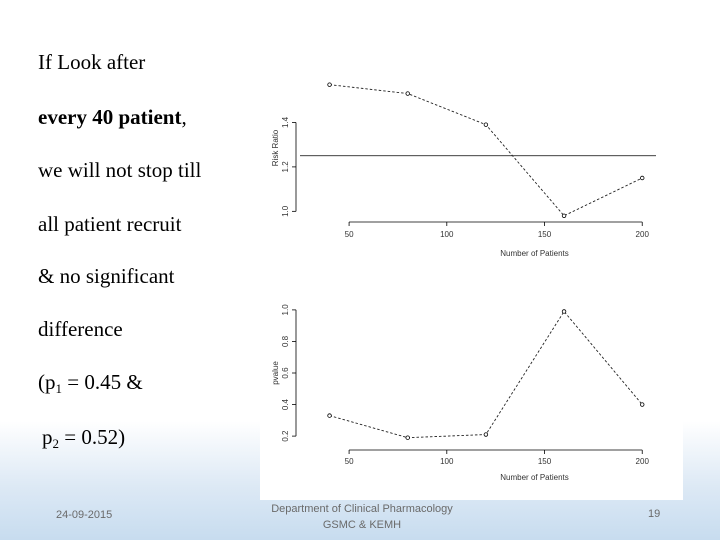 This screenshot has height=540, width=720. I want to click on p1-prefix: (p, so click(47, 382).